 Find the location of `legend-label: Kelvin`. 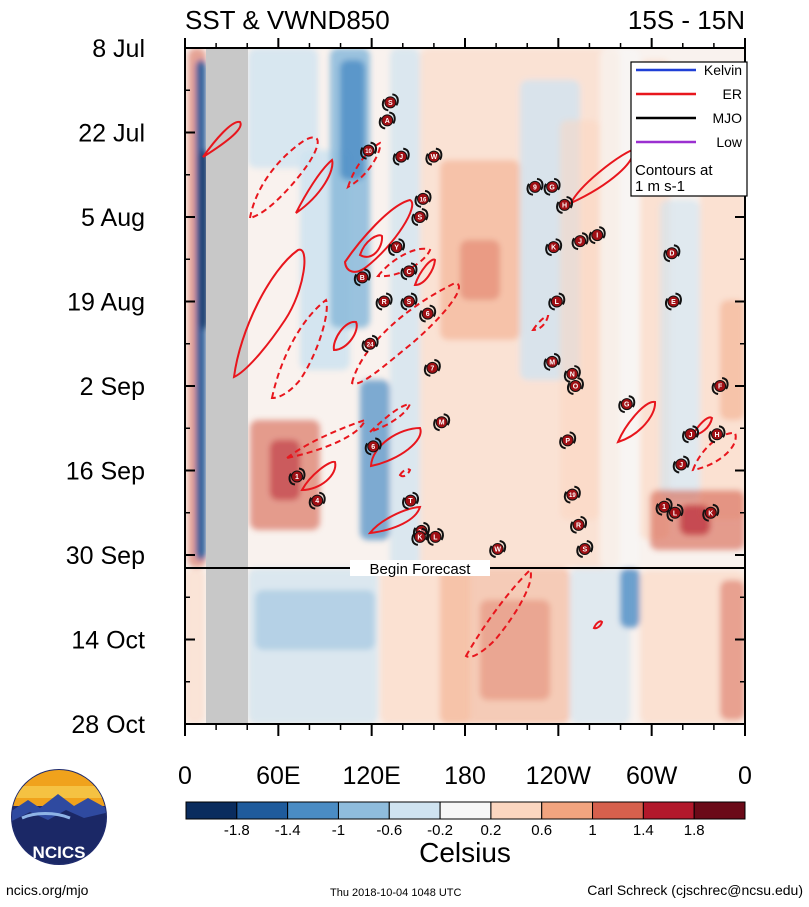

legend-label: Kelvin is located at coordinates (723, 70).